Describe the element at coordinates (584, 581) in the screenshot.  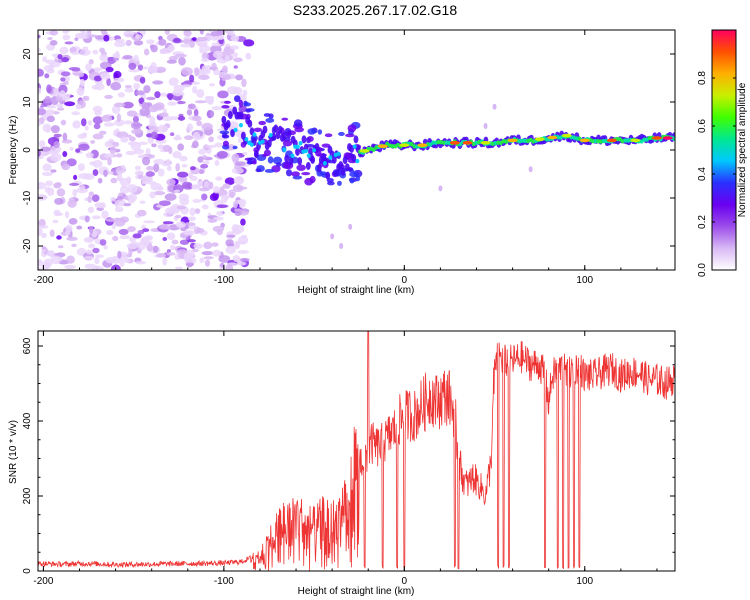
I see `snr-x-tick-label: 100` at that location.